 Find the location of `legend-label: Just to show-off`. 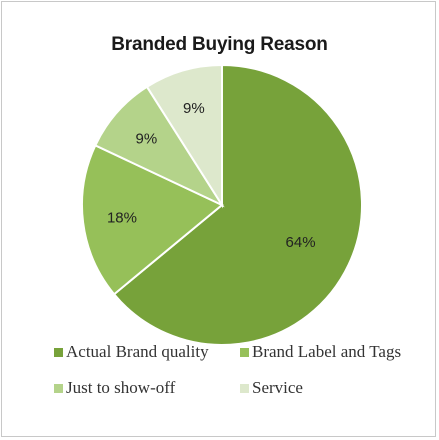

legend-label: Just to show-off is located at coordinates (121, 387).